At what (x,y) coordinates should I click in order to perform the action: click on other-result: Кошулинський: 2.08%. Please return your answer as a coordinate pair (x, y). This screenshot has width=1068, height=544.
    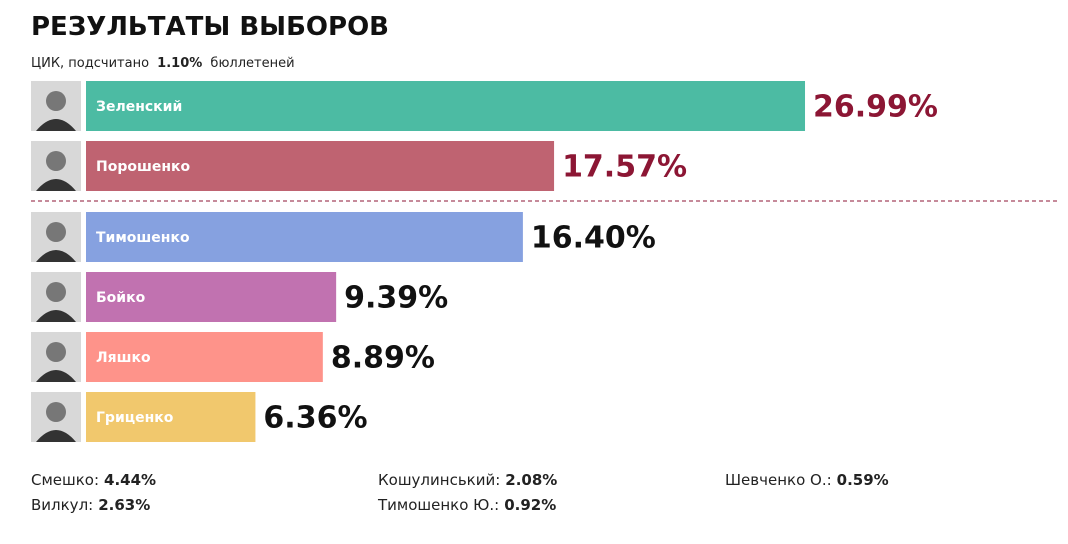
    Looking at the image, I should click on (467, 480).